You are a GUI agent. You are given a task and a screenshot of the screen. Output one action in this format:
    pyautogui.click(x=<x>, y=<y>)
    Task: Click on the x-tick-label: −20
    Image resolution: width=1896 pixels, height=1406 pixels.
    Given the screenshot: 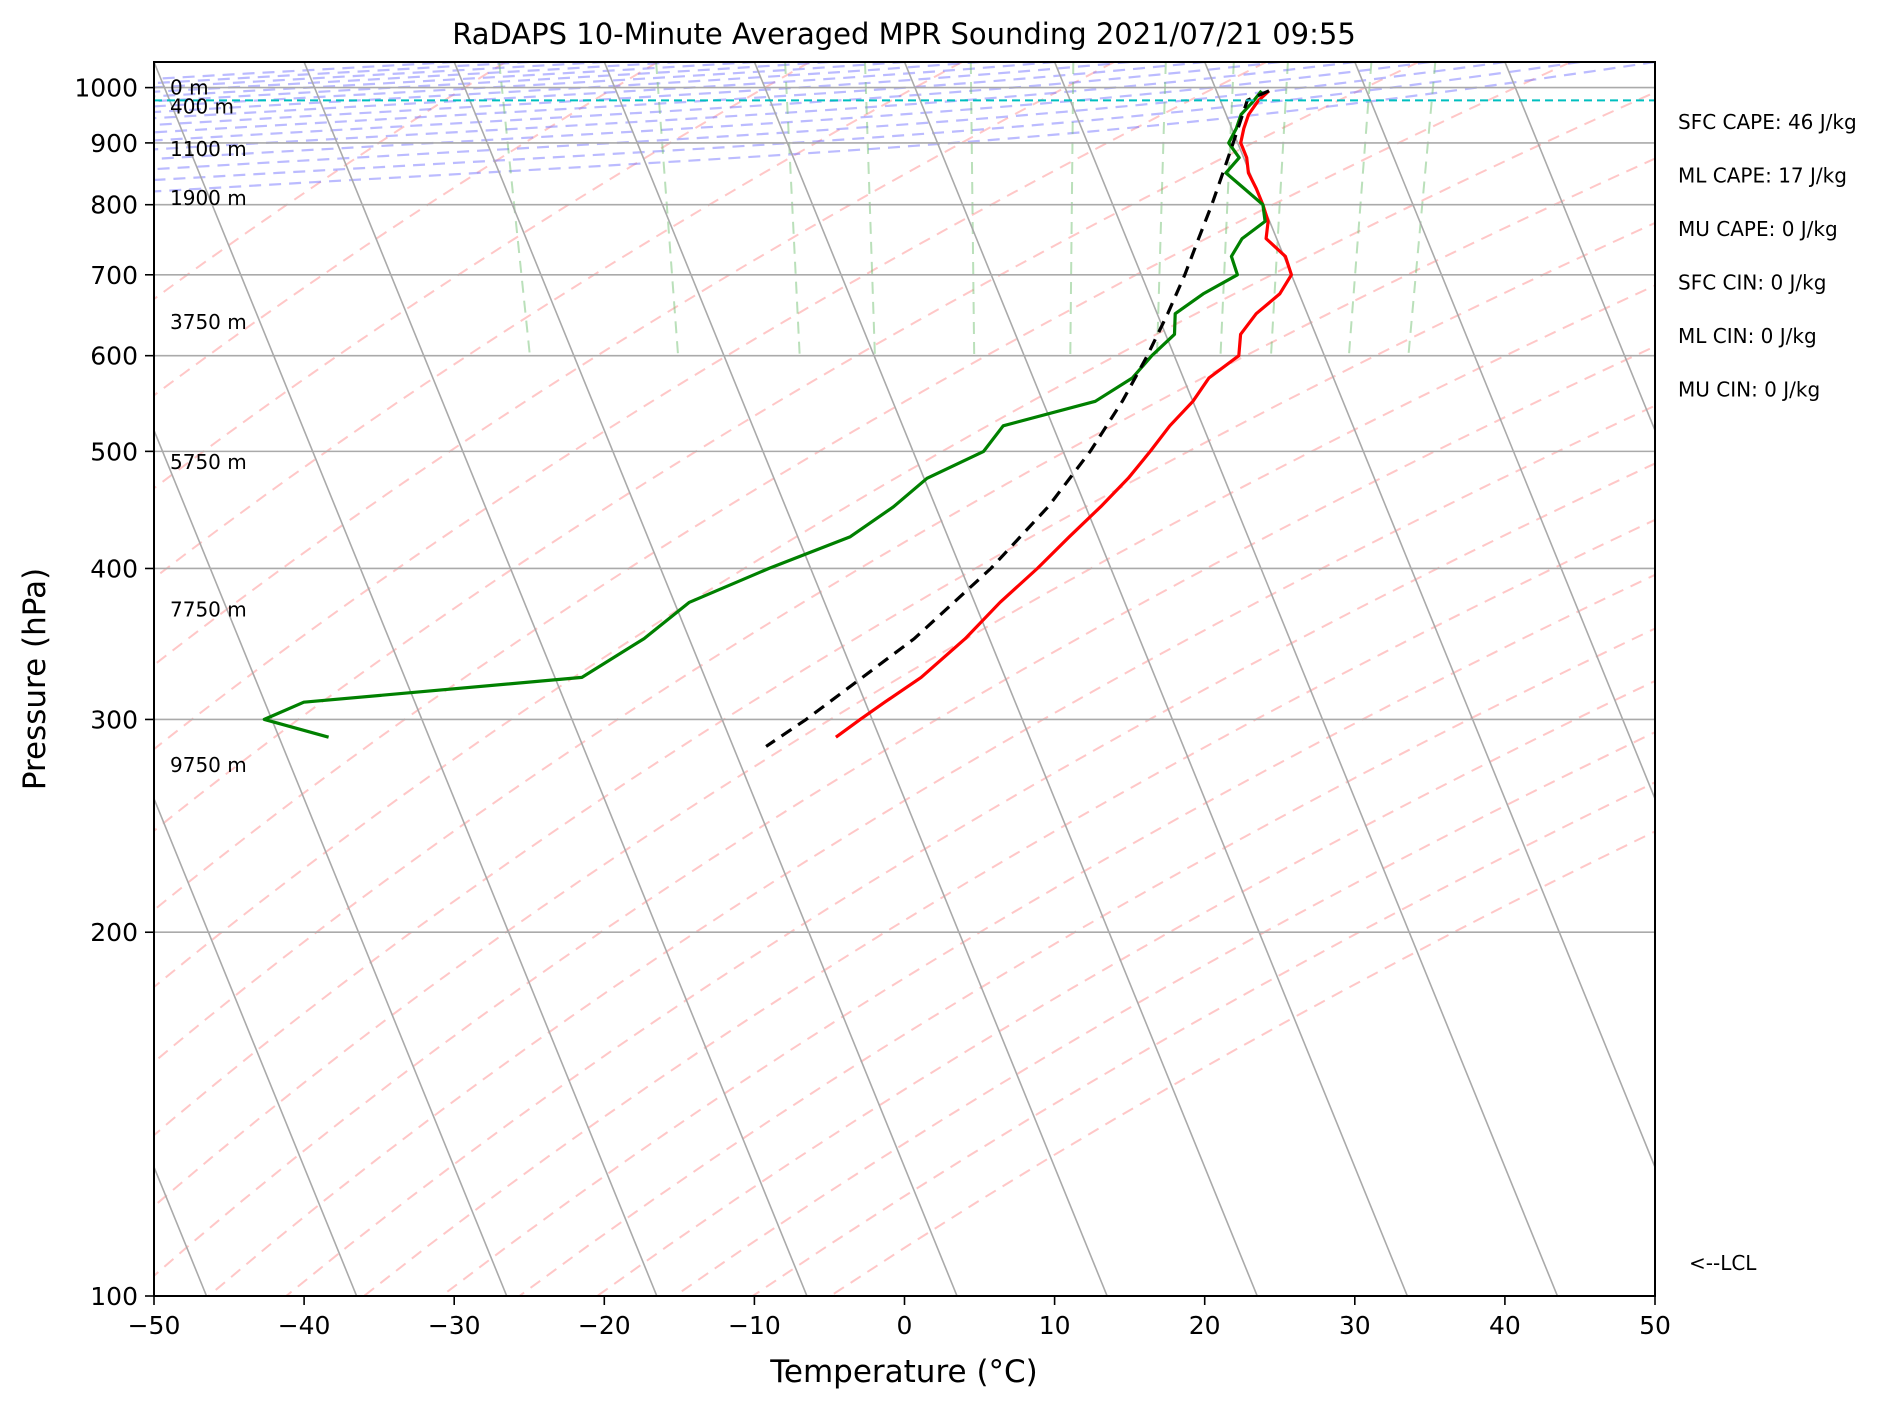 What is the action you would take?
    pyautogui.click(x=604, y=1325)
    